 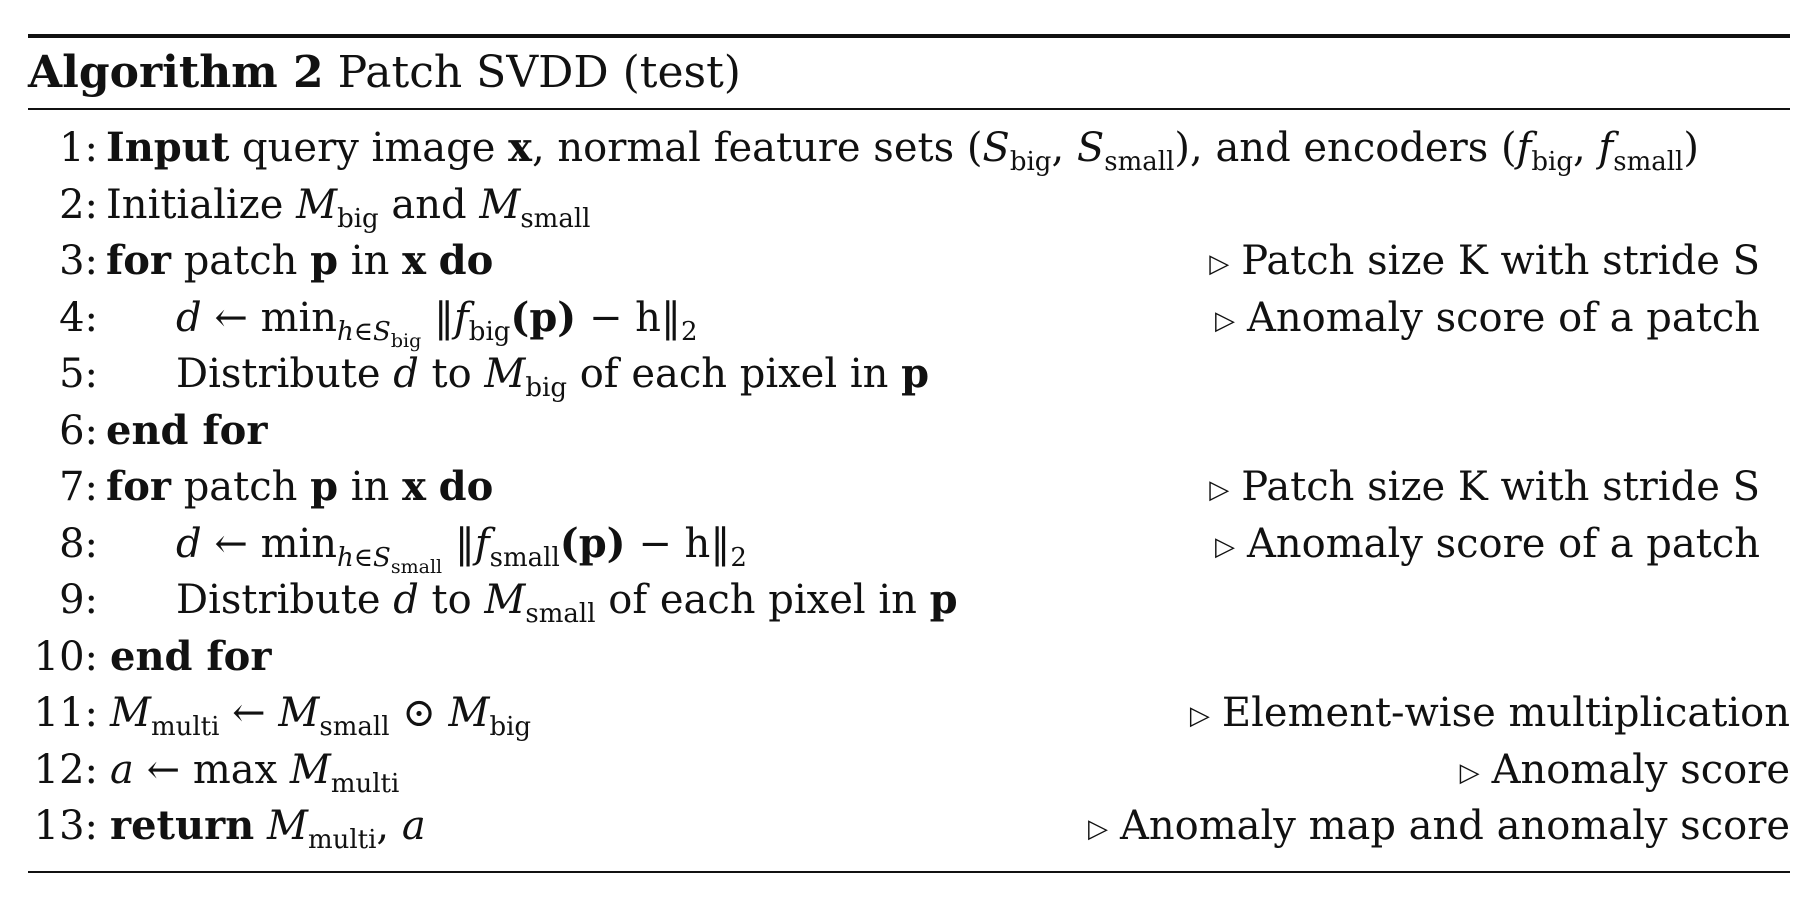 What do you see at coordinates (78, 487) in the screenshot?
I see `line-number: 7:` at bounding box center [78, 487].